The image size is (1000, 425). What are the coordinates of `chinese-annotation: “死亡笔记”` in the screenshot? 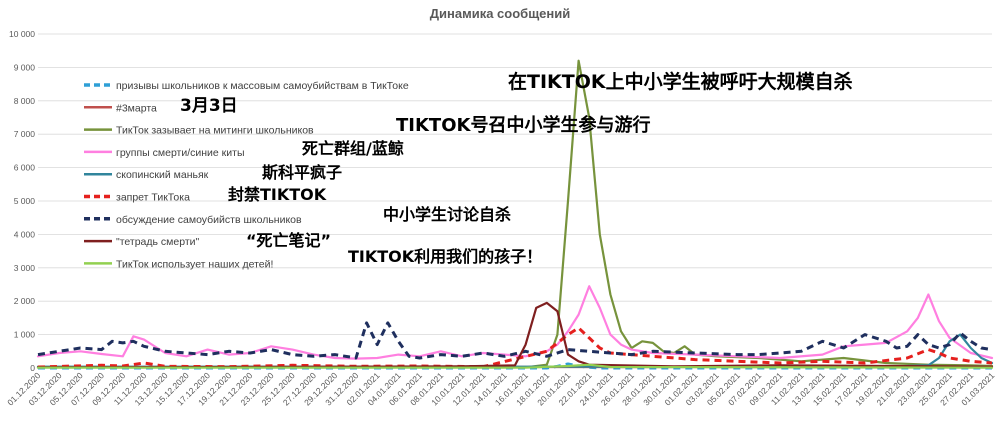 It's located at (288, 240).